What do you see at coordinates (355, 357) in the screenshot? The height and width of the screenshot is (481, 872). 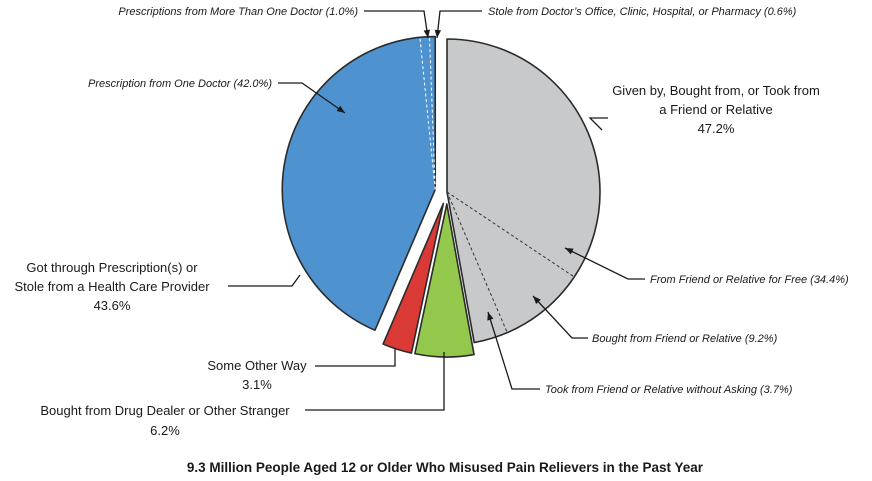 I see `leader-some-other-way` at bounding box center [355, 357].